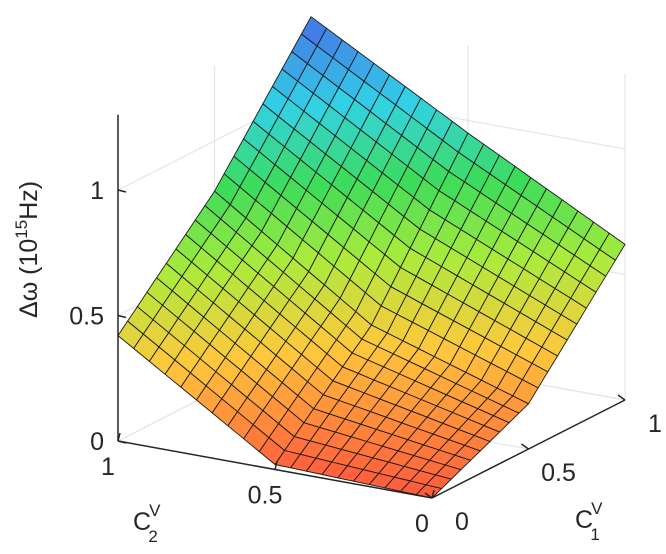 This screenshot has width=666, height=554. I want to click on x-tick-label: 0.5, so click(558, 473).